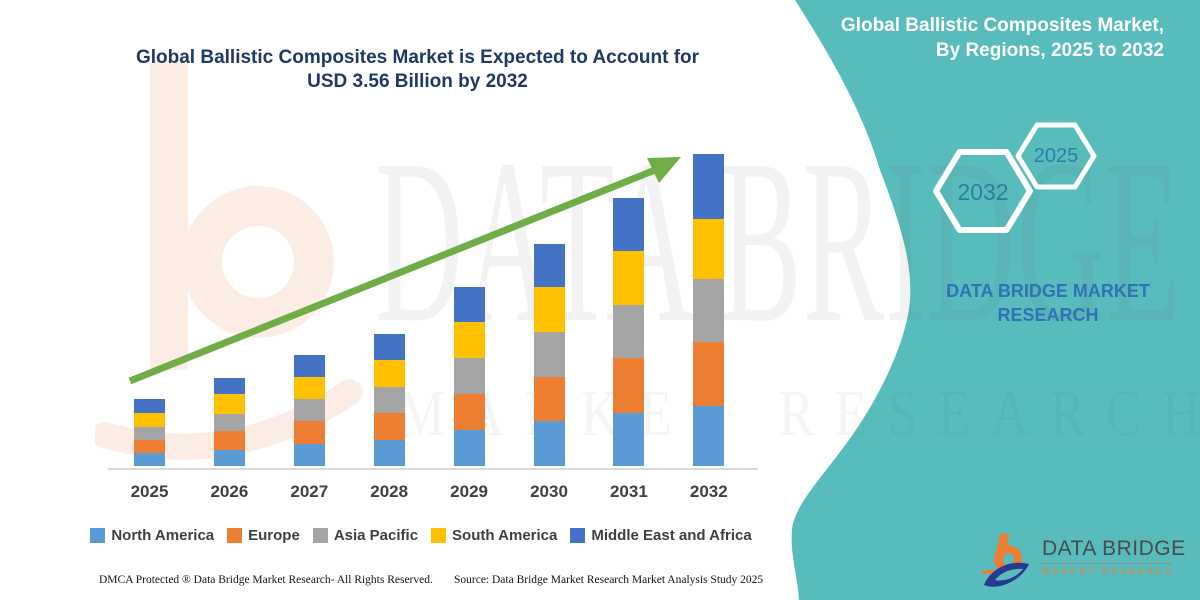  Describe the element at coordinates (469, 305) in the screenshot. I see `bar-segment-2029-middle-east-and-africa` at that location.